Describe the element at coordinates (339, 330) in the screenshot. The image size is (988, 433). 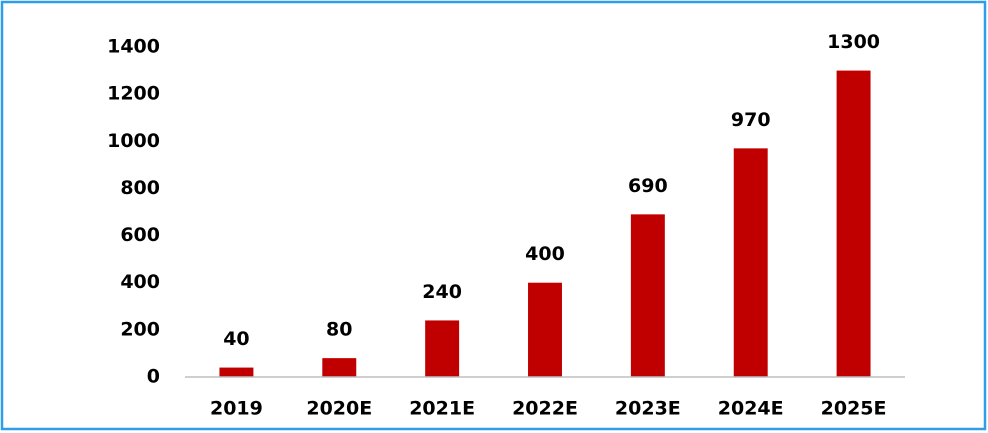
I see `data-label: 80` at that location.